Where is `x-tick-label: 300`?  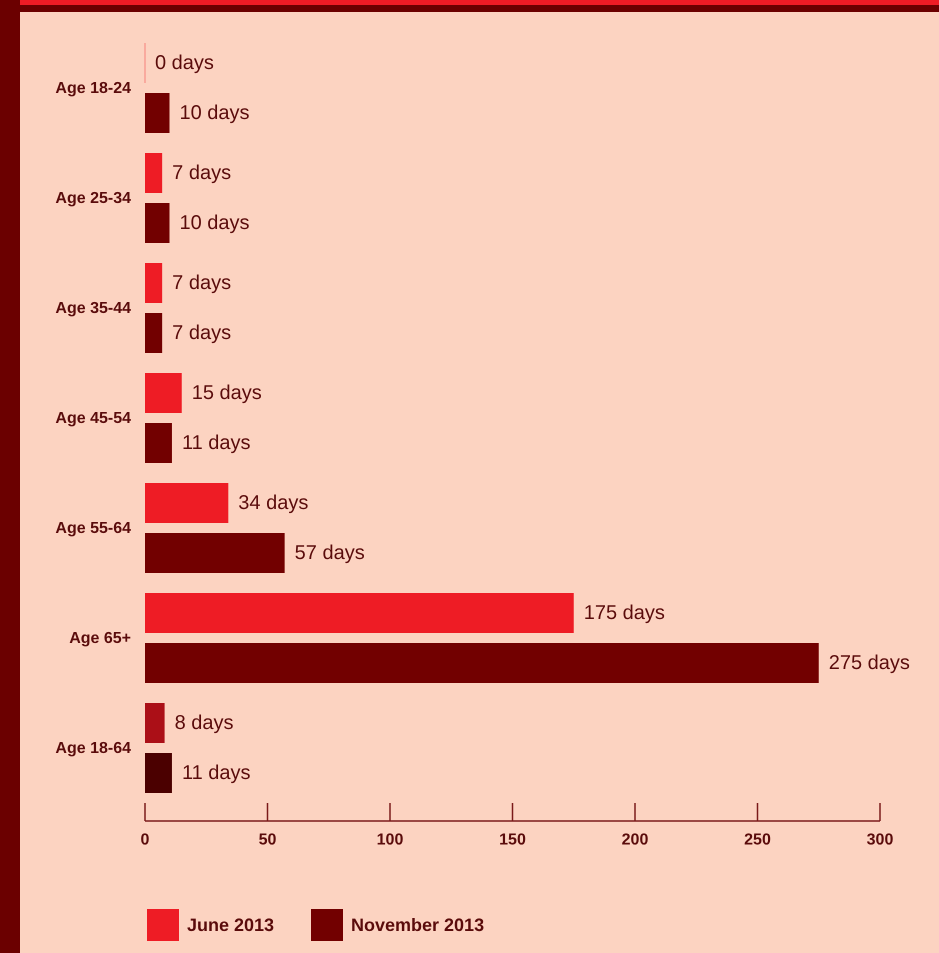
x-tick-label: 300 is located at coordinates (880, 839).